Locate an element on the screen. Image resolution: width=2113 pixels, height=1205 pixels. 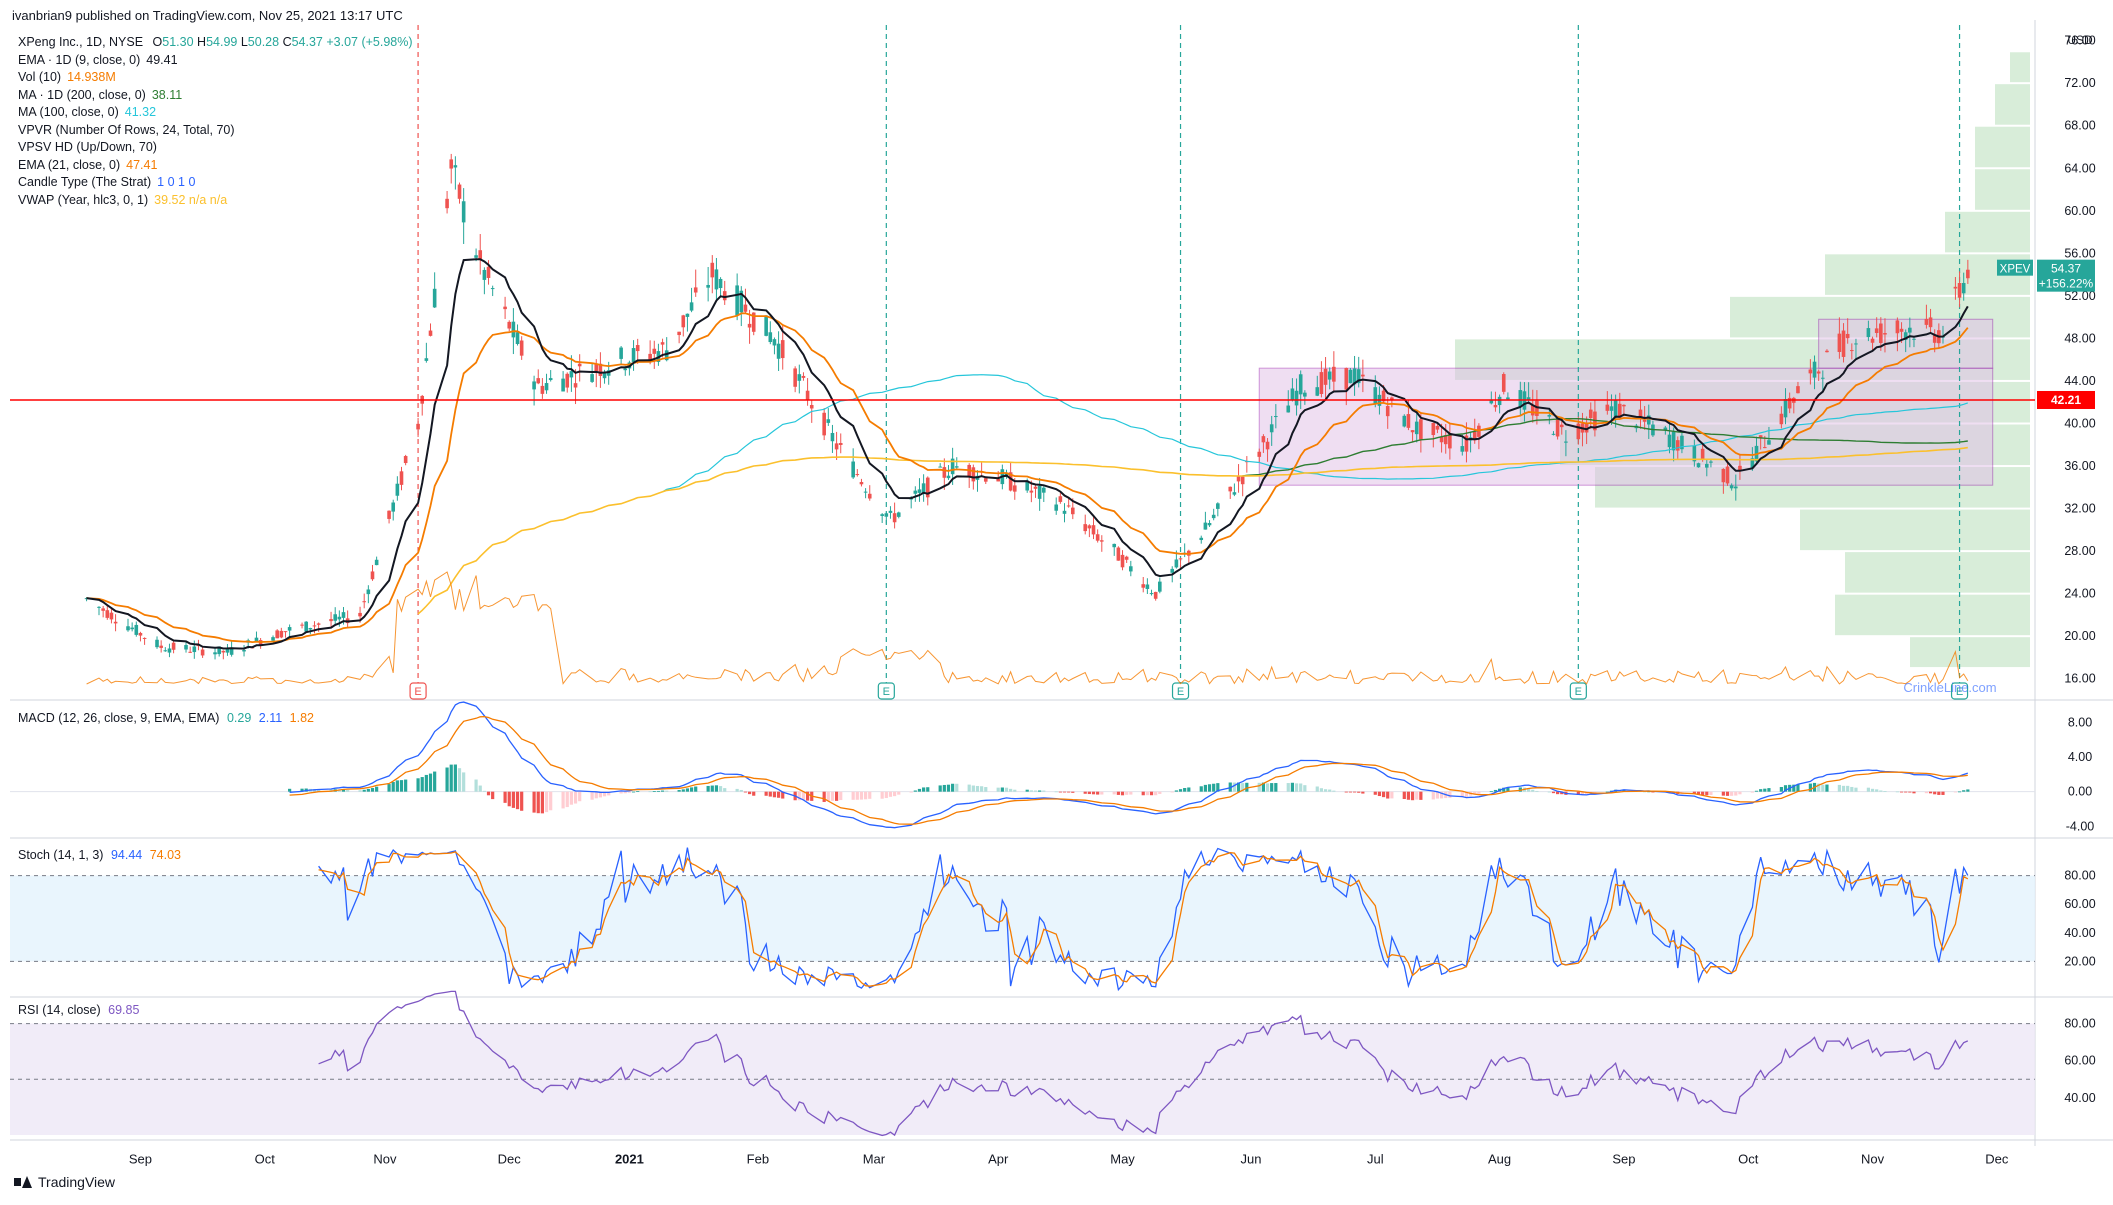
legend-ind-4: VPVR (Number Of Rows, 24, Total, 70) is located at coordinates (215, 131).